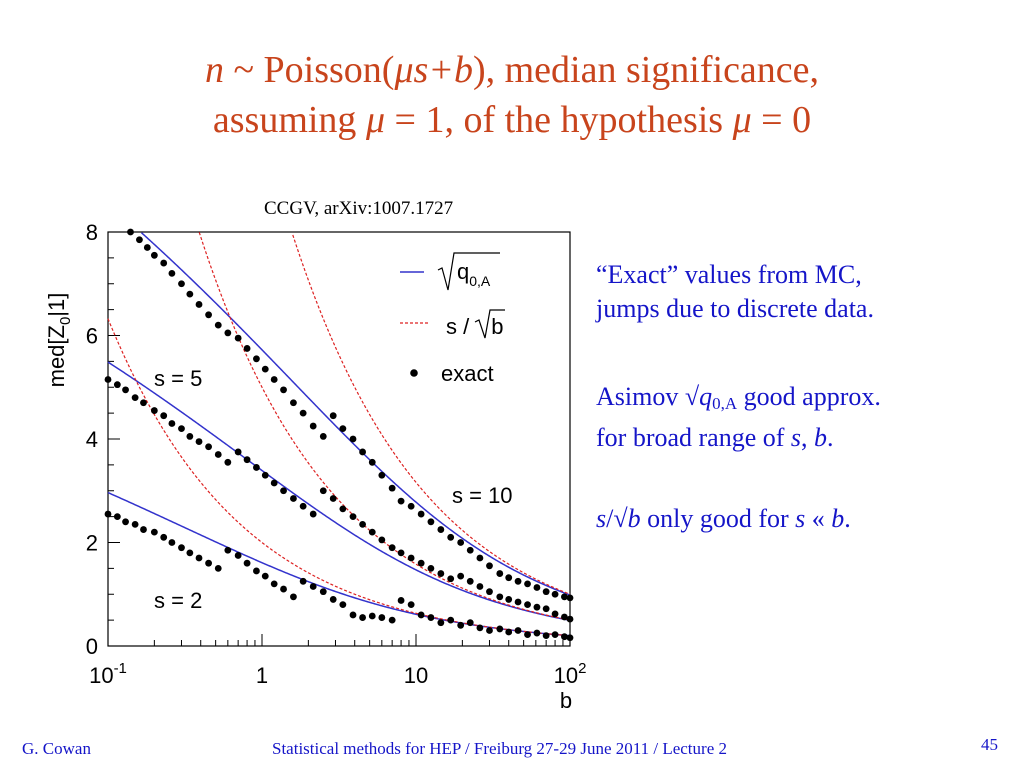  Describe the element at coordinates (601, 518) in the screenshot. I see `bullet-s: s` at that location.